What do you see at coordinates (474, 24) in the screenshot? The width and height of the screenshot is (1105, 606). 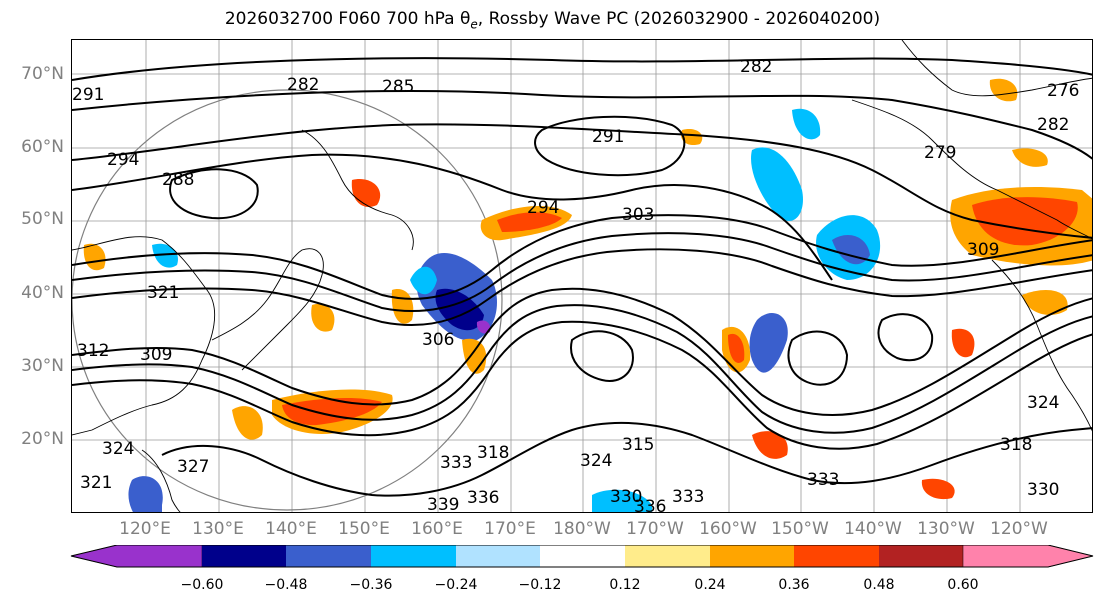 I see `title-subscript: e` at bounding box center [474, 24].